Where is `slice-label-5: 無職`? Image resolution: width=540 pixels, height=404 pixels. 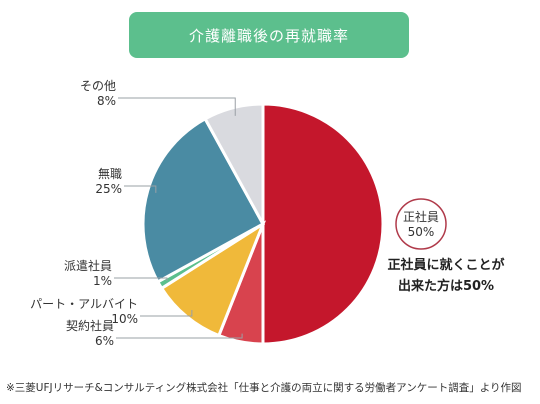 slice-label-5: 無職 is located at coordinates (110, 173).